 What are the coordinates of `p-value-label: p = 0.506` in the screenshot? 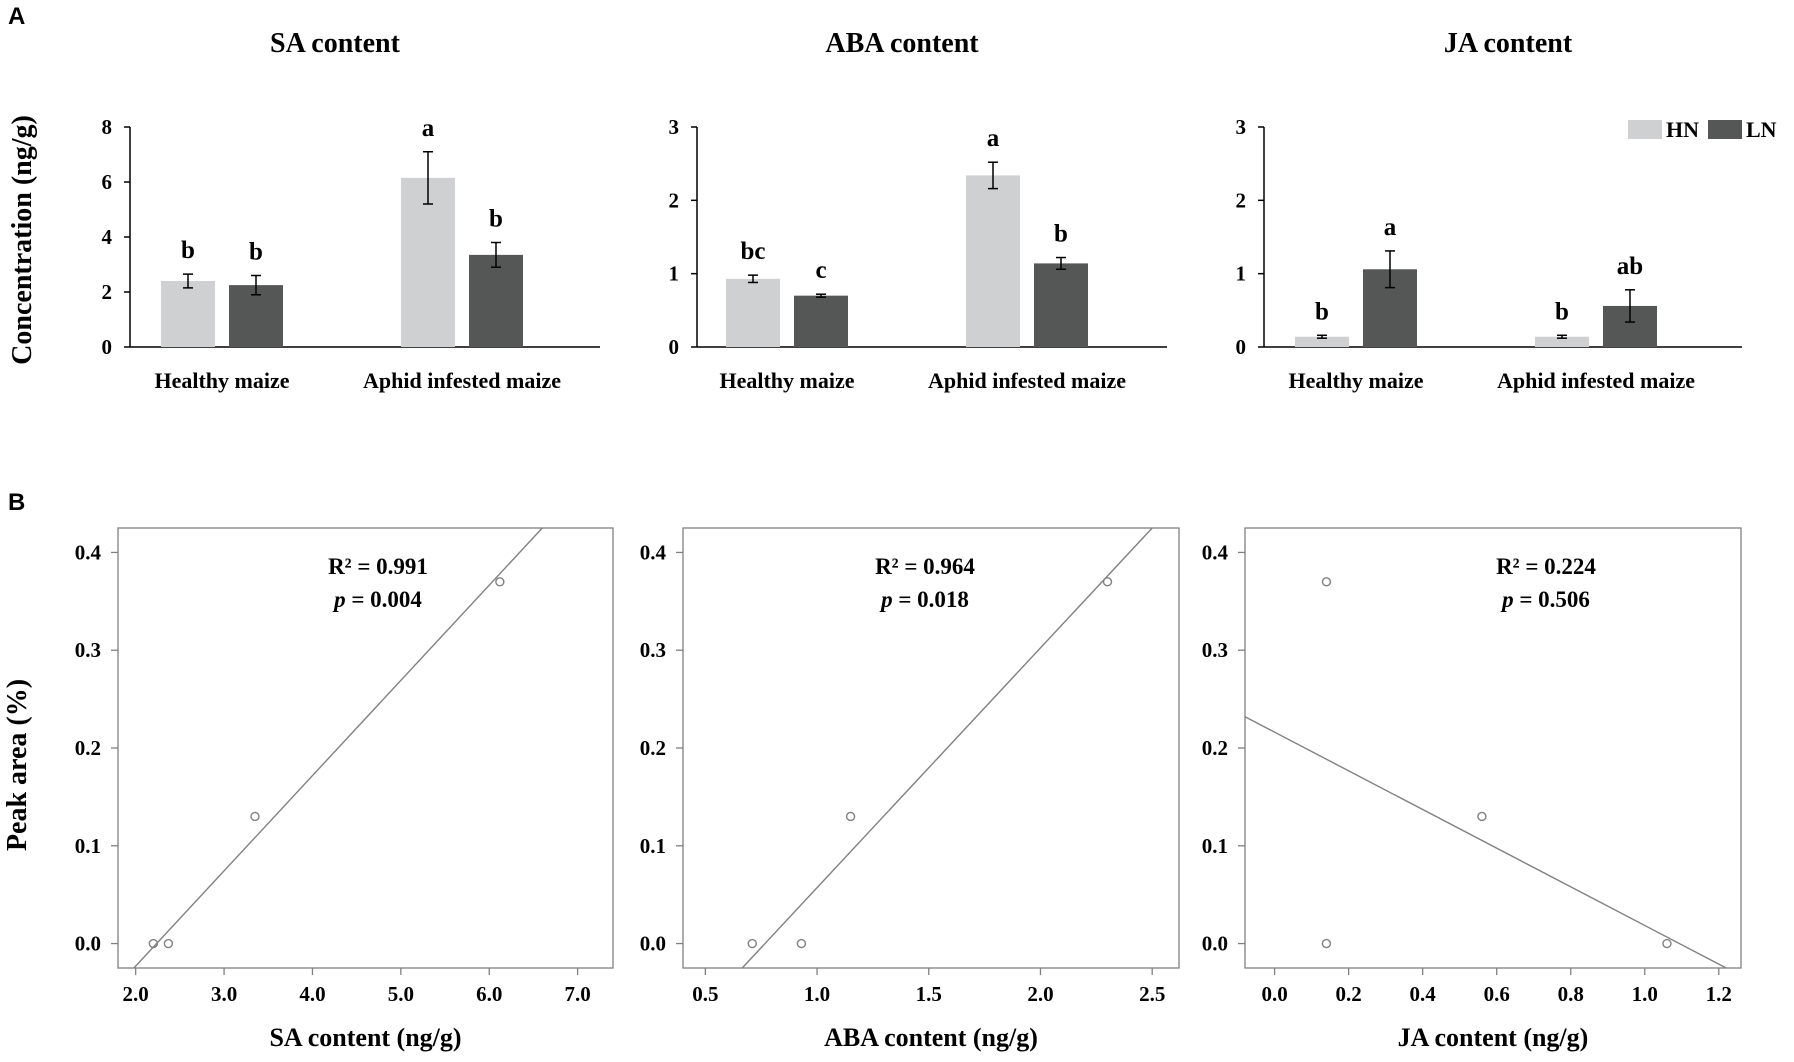 It's located at (1545, 599).